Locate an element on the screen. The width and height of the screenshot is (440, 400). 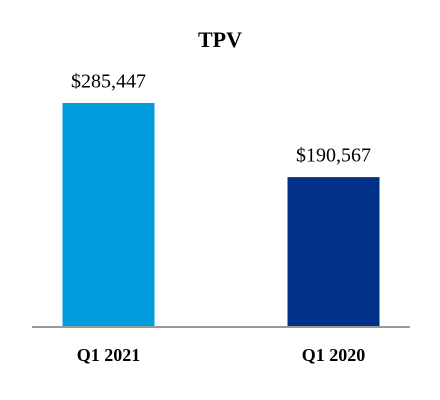
x-tick-label: Q1 2021 is located at coordinates (109, 355).